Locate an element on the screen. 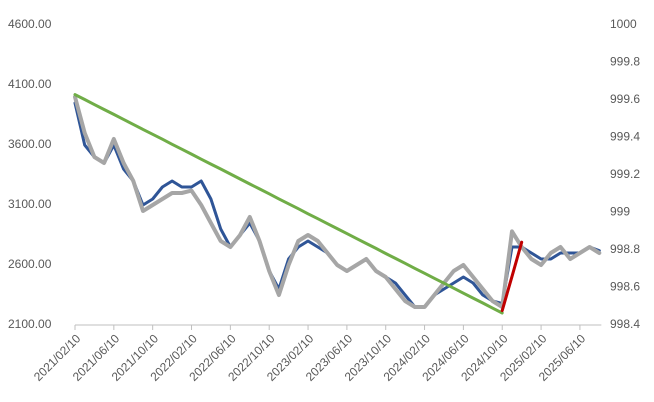 The image size is (654, 402). y2-tick-label: 999.2 is located at coordinates (625, 174).